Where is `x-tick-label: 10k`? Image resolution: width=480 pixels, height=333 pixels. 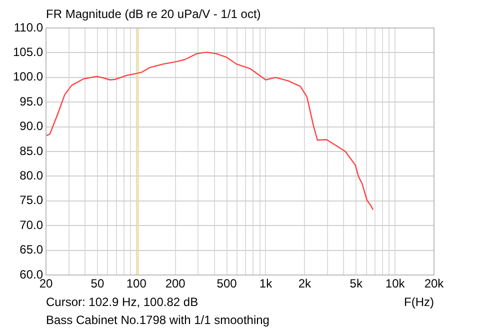 x-tick-label: 10k is located at coordinates (395, 283).